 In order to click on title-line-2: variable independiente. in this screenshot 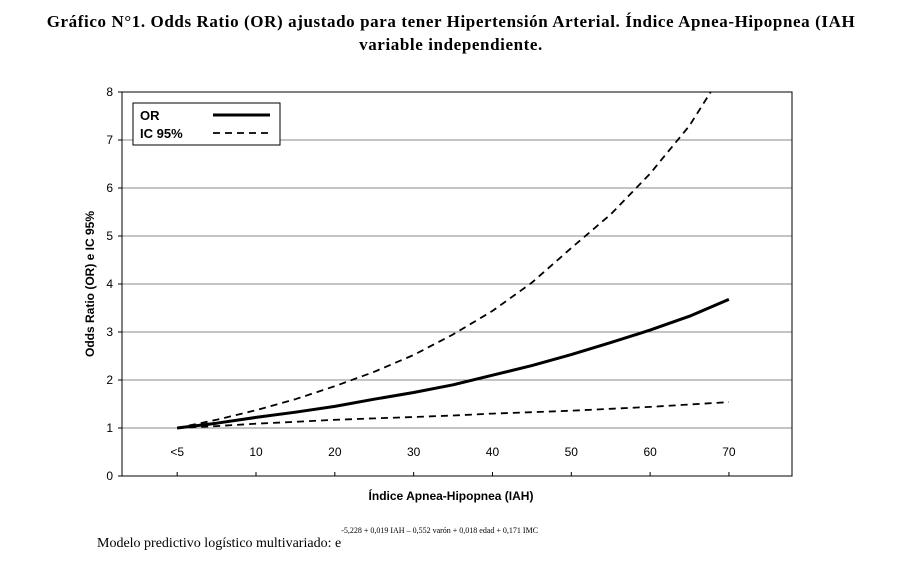, I will do `click(451, 44)`.